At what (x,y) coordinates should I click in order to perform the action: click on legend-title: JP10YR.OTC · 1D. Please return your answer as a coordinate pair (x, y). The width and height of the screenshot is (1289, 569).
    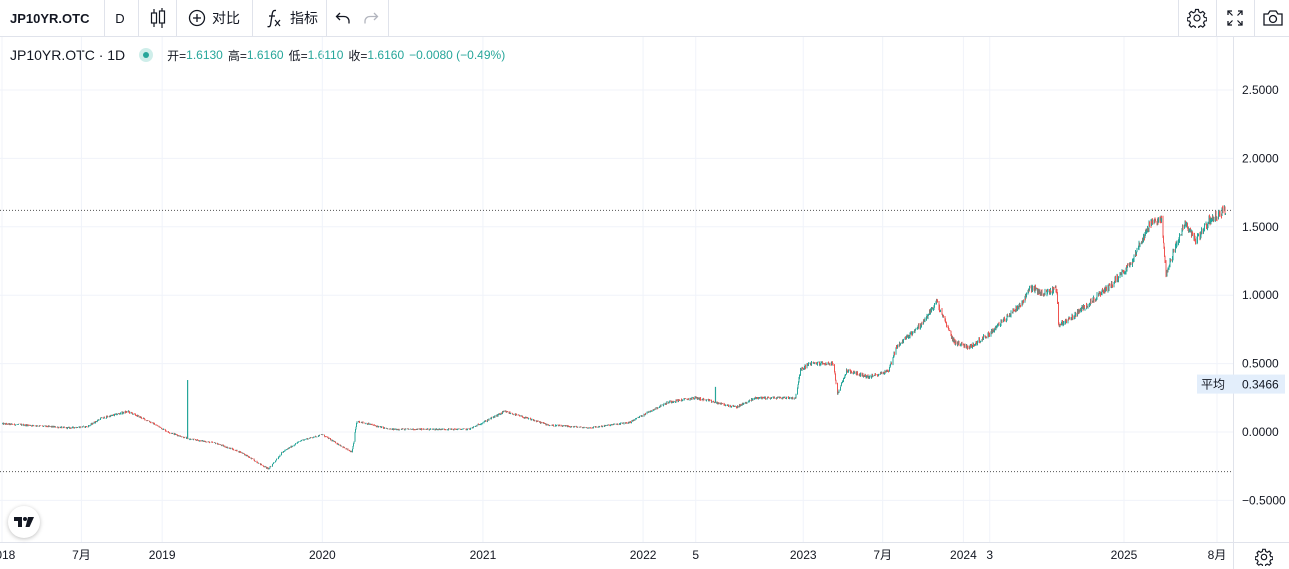
    Looking at the image, I should click on (68, 55).